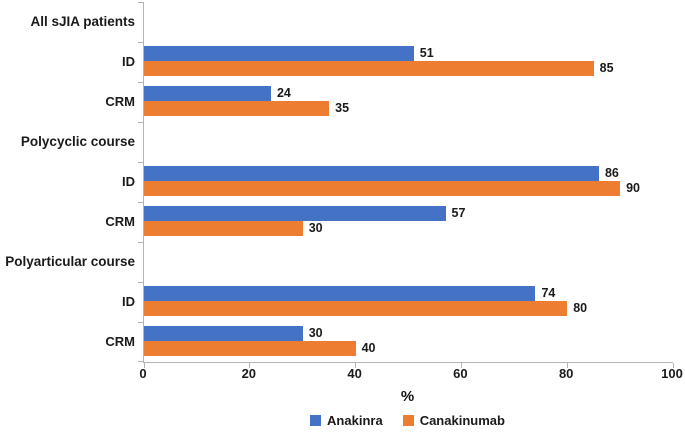 The height and width of the screenshot is (439, 685). Describe the element at coordinates (70, 261) in the screenshot. I see `group-header-label: Polyarticular course` at that location.